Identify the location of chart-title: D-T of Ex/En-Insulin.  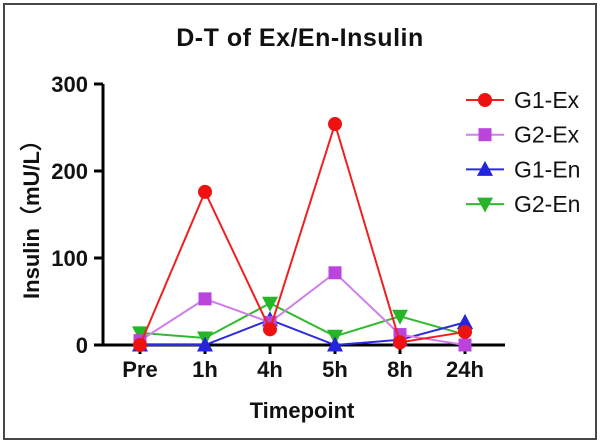
(300, 38).